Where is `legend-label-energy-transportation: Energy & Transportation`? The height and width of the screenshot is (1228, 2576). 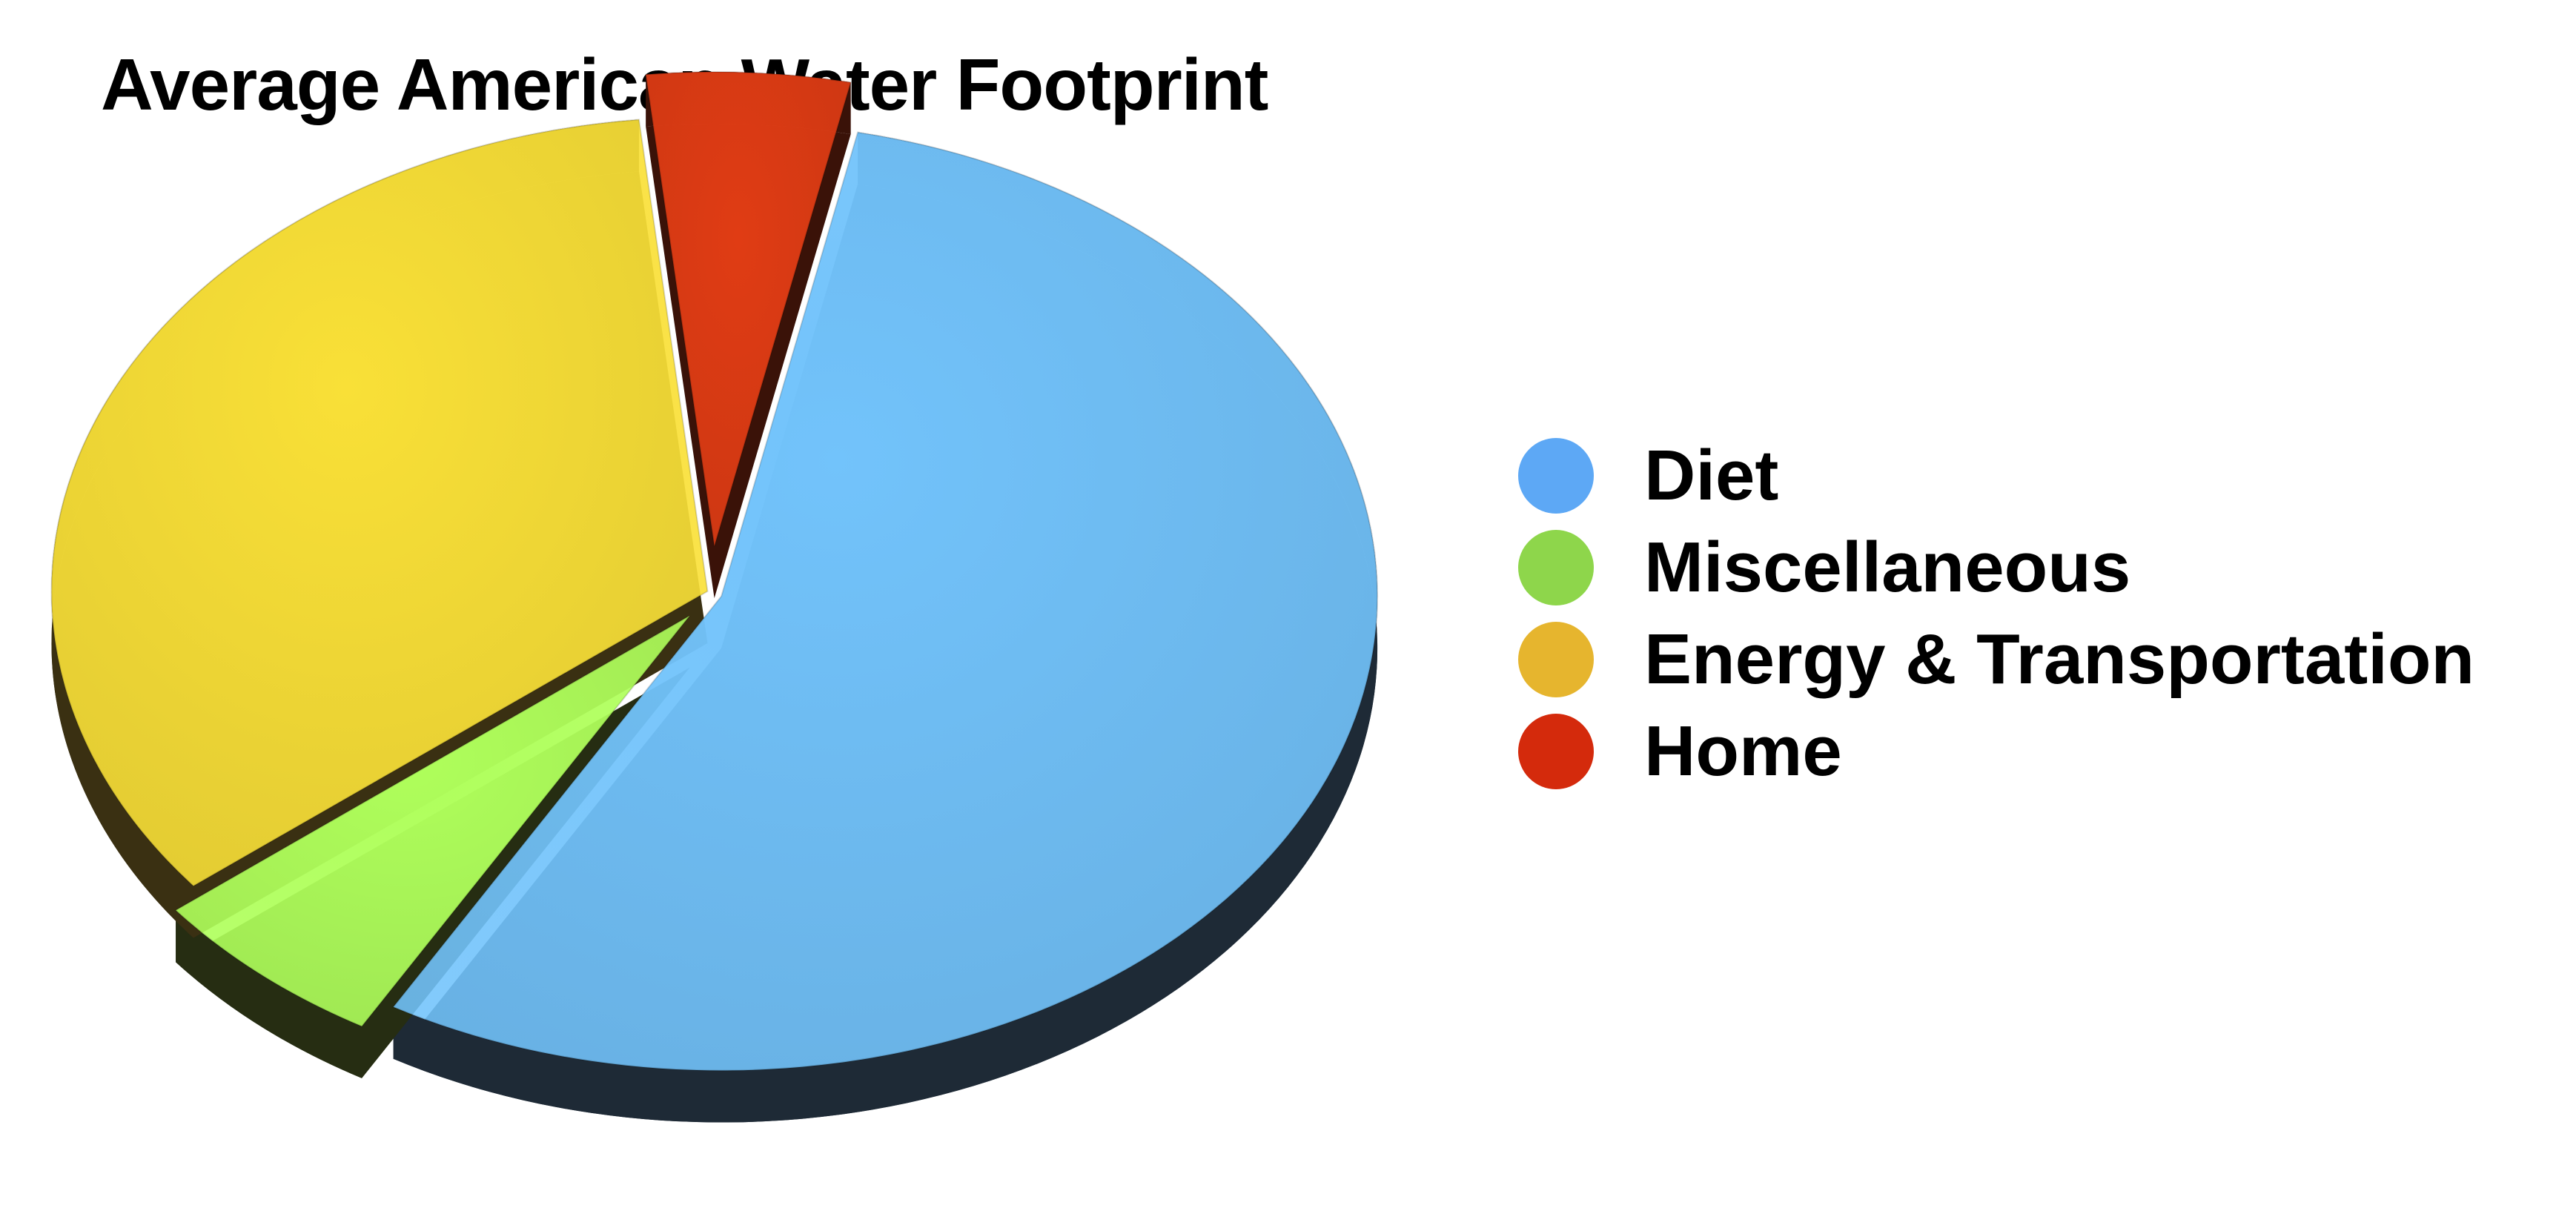
legend-label-energy-transportation: Energy & Transportation is located at coordinates (2059, 659).